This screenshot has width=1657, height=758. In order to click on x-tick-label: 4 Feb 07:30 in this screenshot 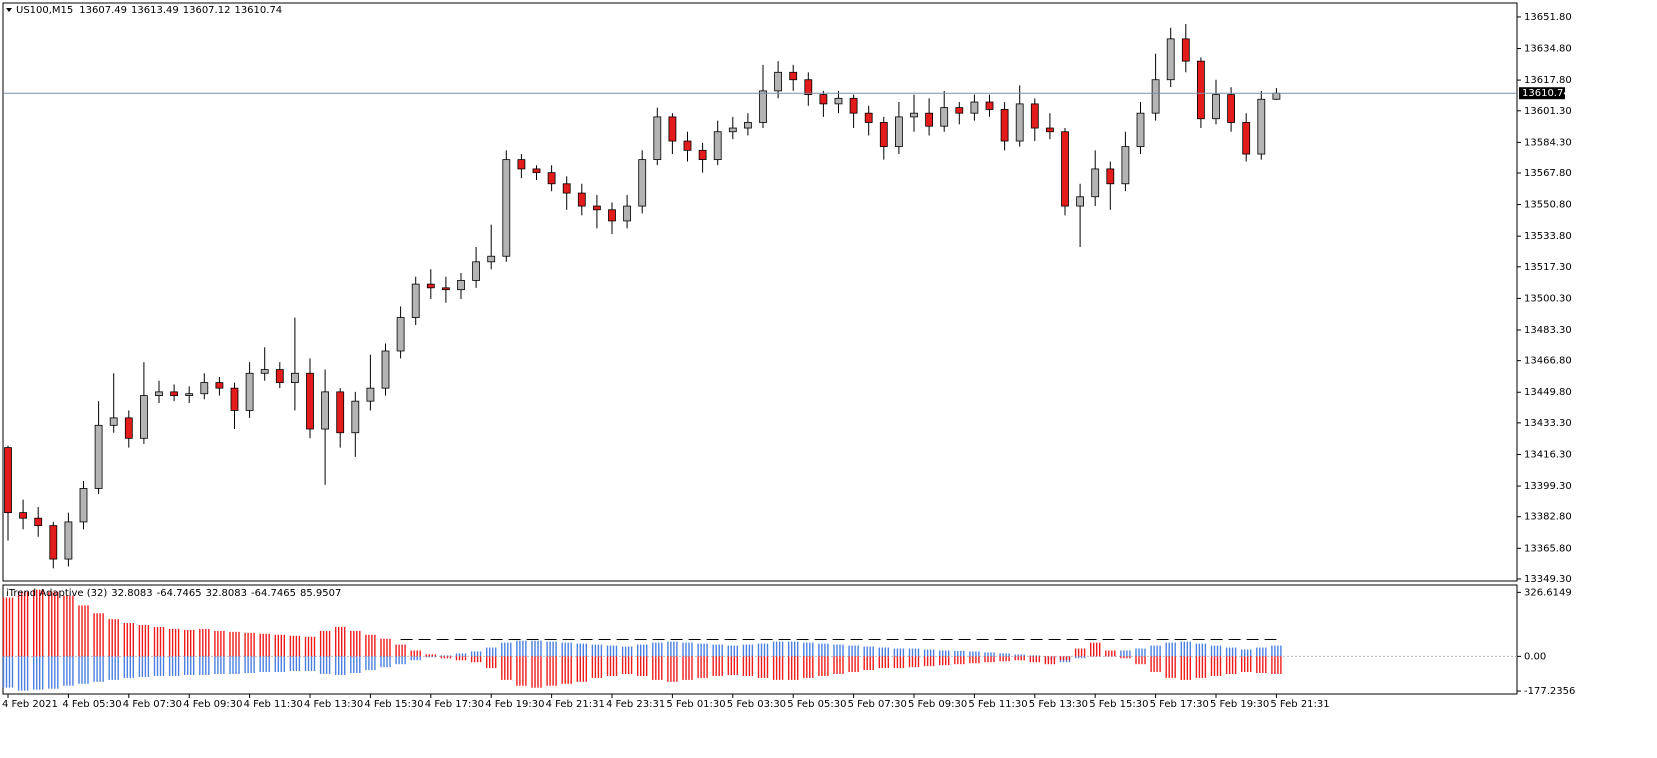, I will do `click(152, 704)`.